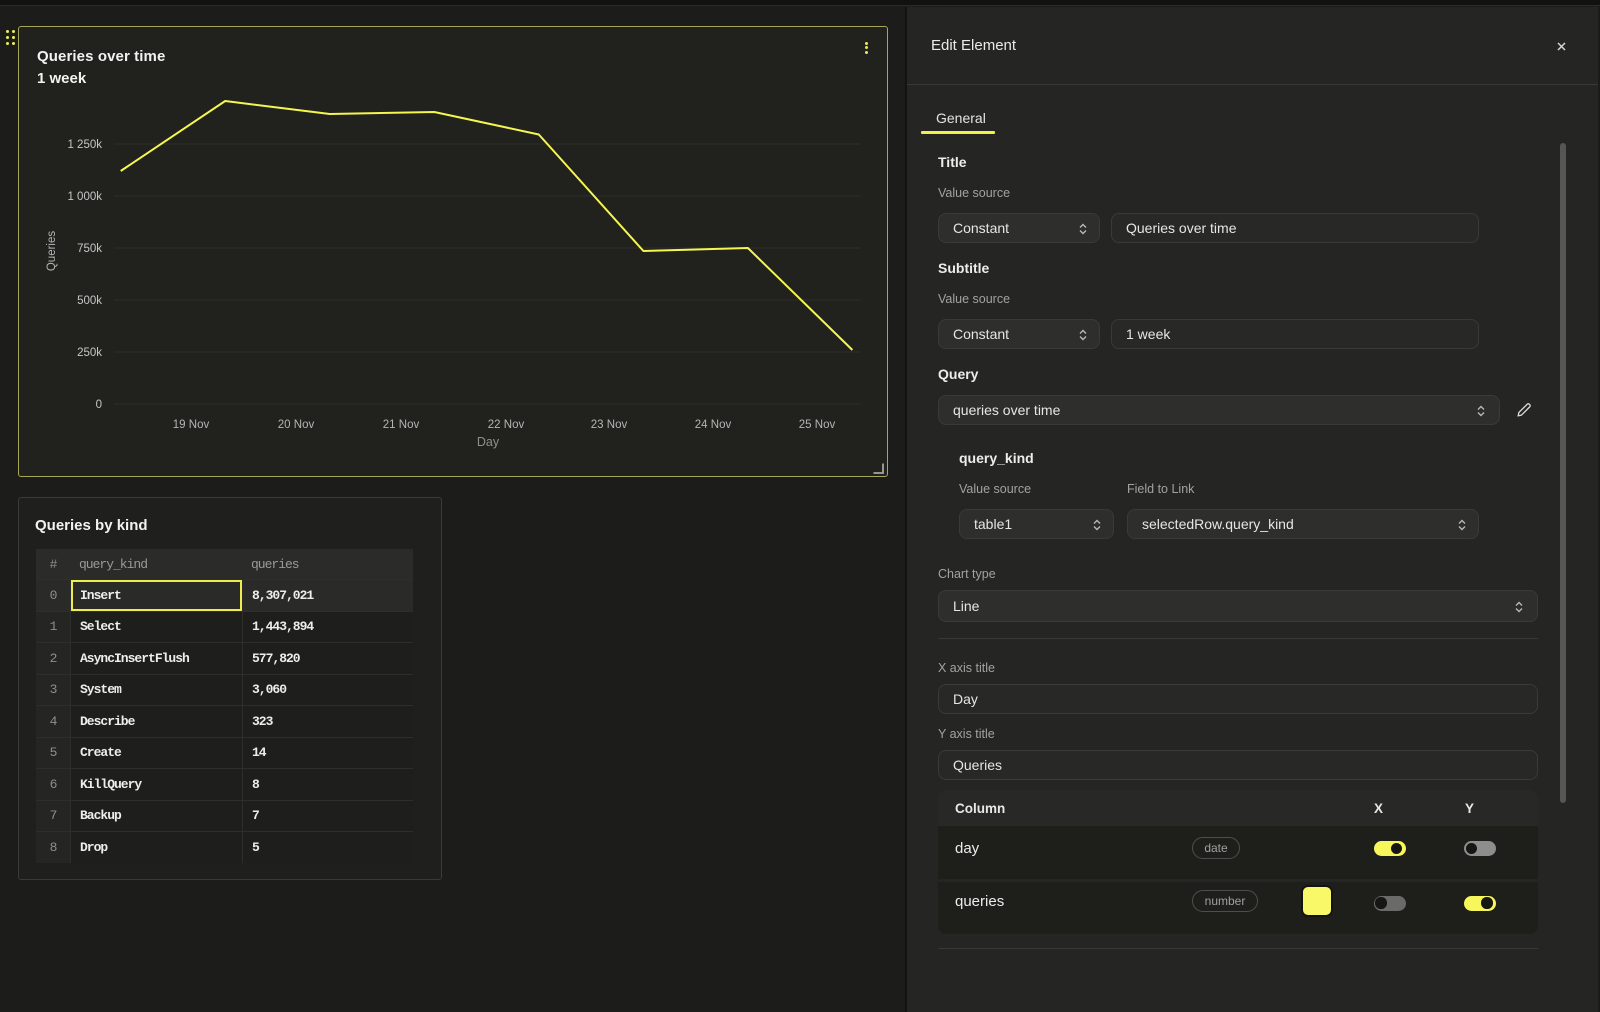 This screenshot has height=1012, width=1600. Describe the element at coordinates (89, 353) in the screenshot. I see `svg-text: 250k` at that location.